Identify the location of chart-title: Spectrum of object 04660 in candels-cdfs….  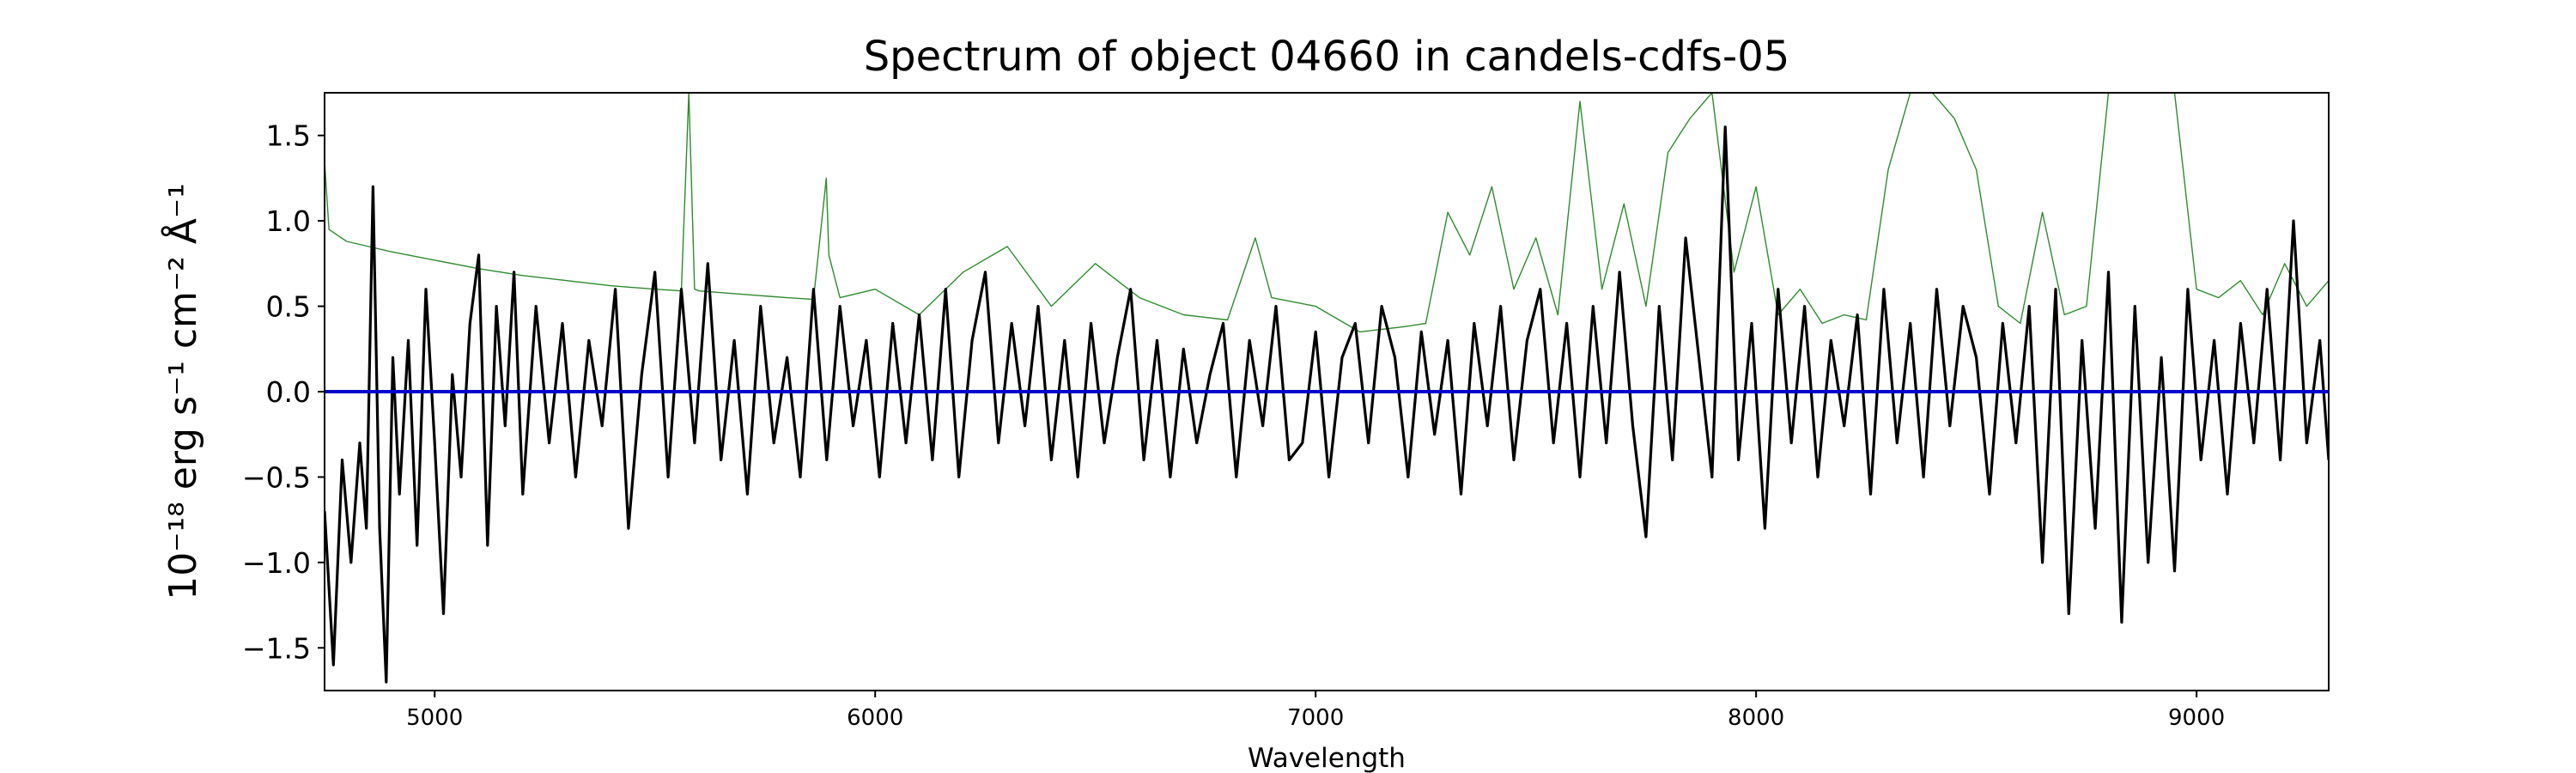
(1327, 57).